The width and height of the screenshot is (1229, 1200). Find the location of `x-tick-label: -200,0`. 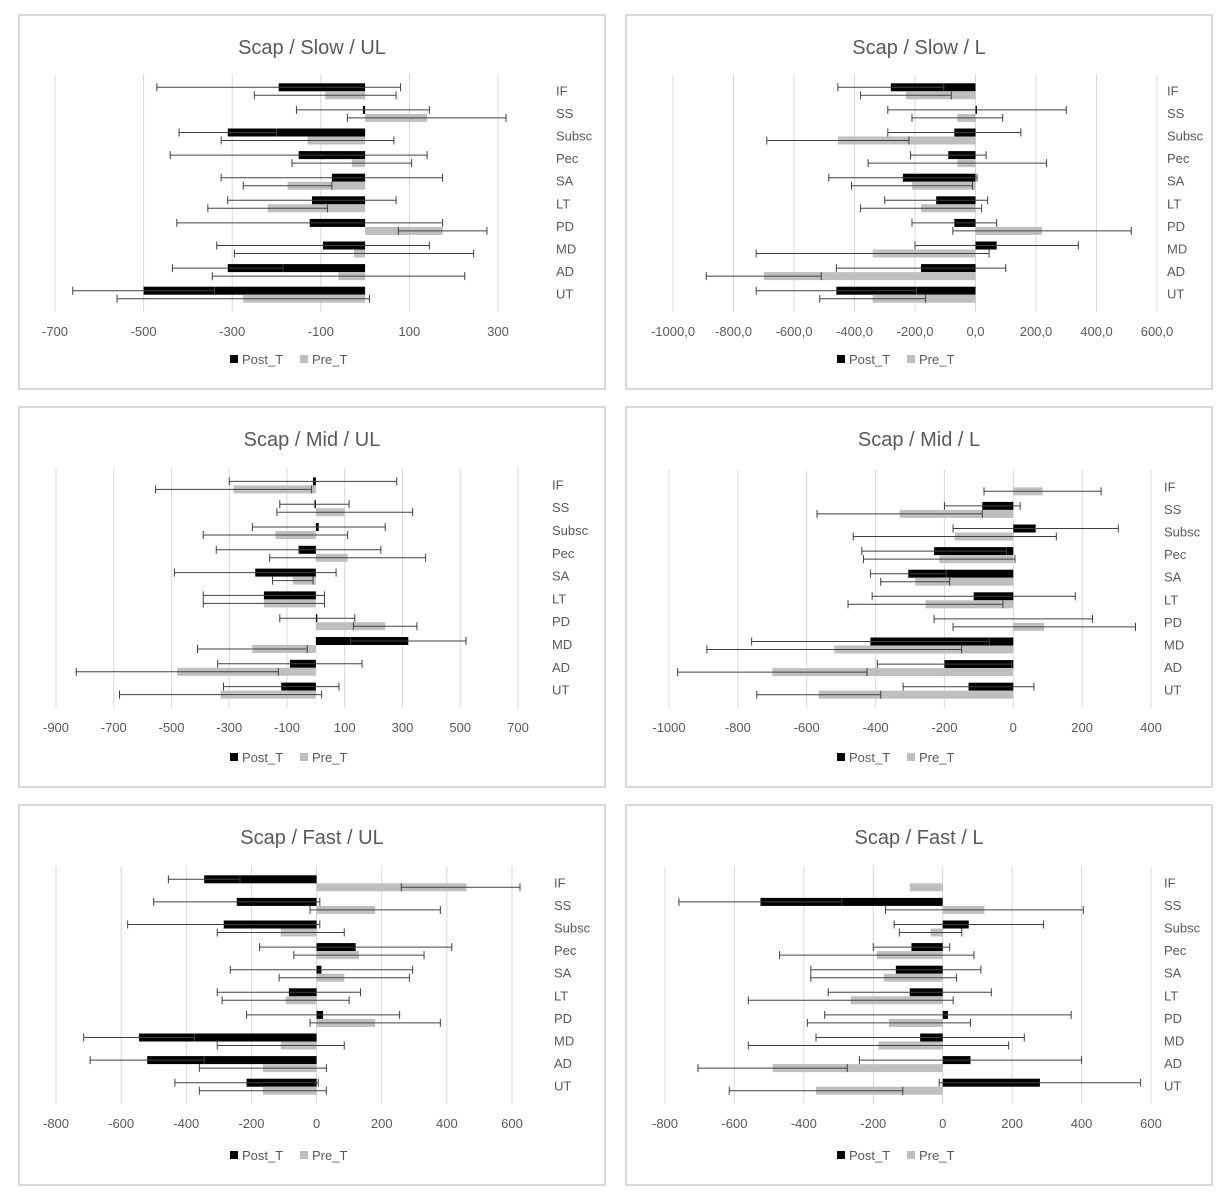

x-tick-label: -200,0 is located at coordinates (915, 331).